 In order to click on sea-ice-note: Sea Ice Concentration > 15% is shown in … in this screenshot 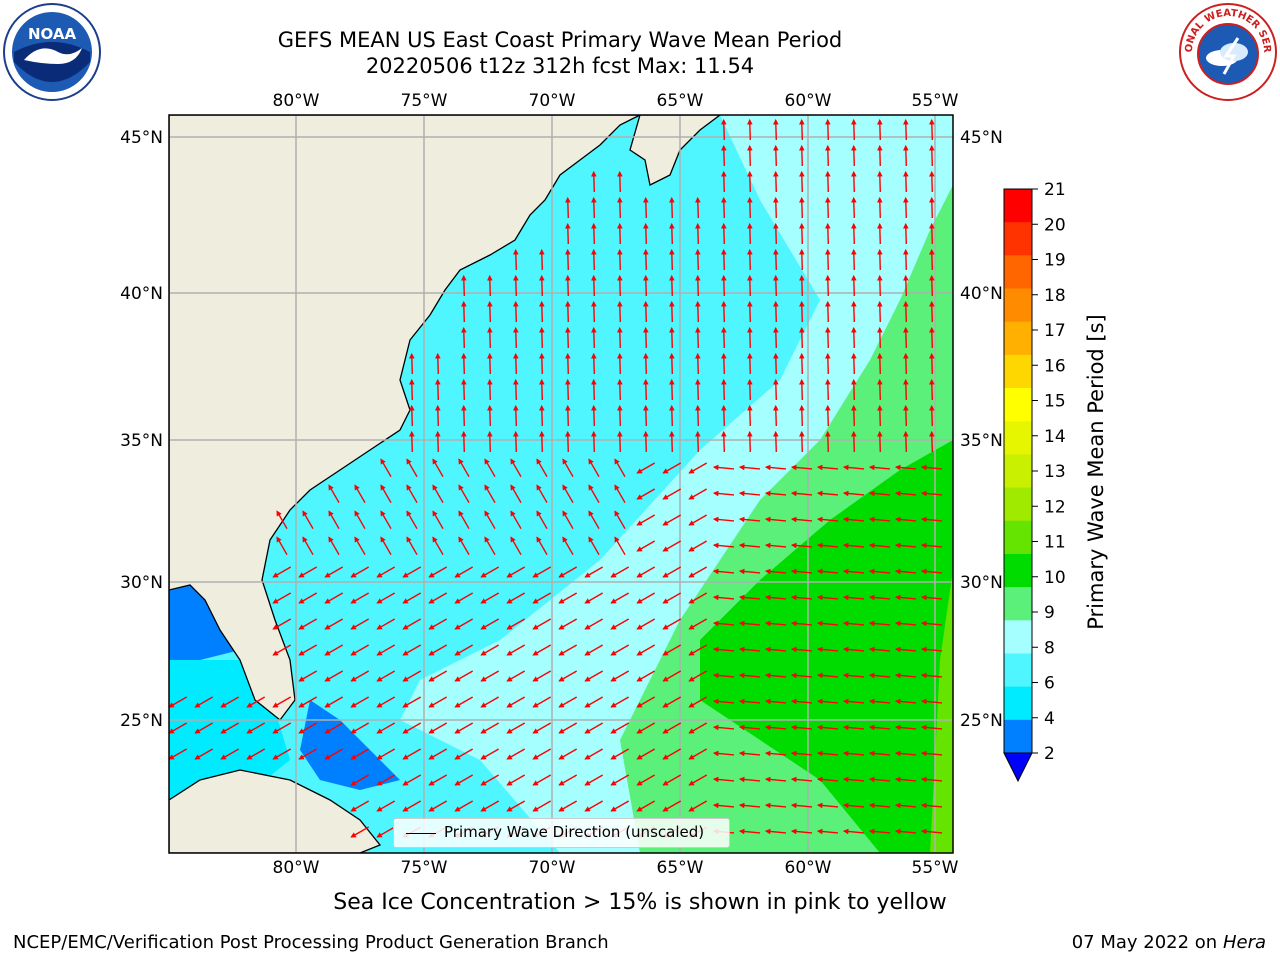, I will do `click(640, 902)`.